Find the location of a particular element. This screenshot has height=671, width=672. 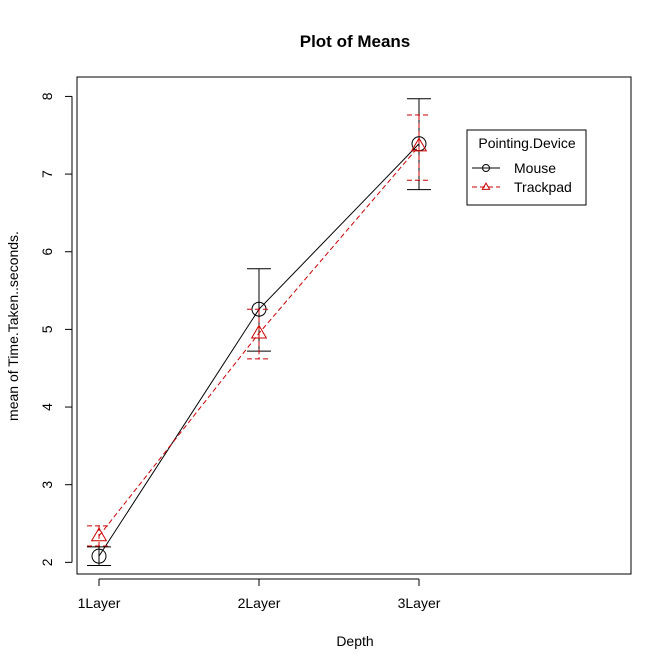

legend-title: Pointing.Device is located at coordinates (526, 143).